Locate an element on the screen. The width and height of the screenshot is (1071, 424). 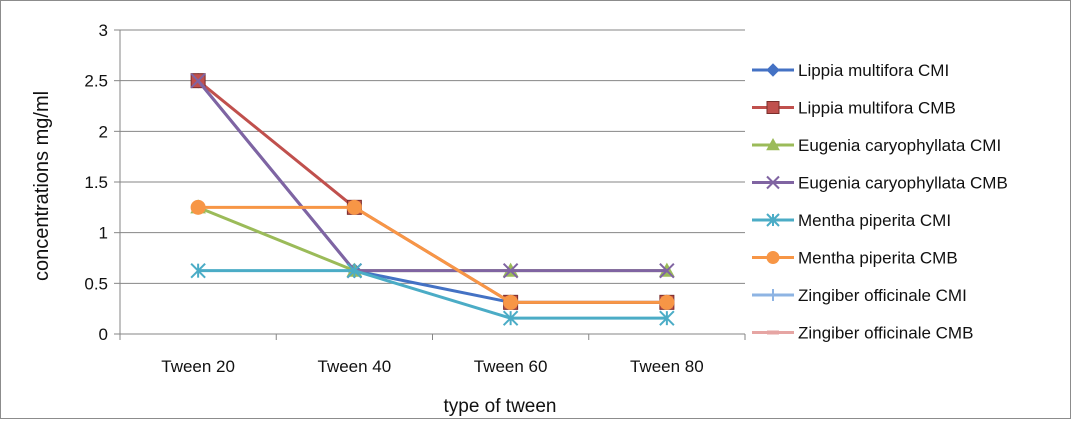
legend-entry: Mentha piperita CMI is located at coordinates (851, 220).